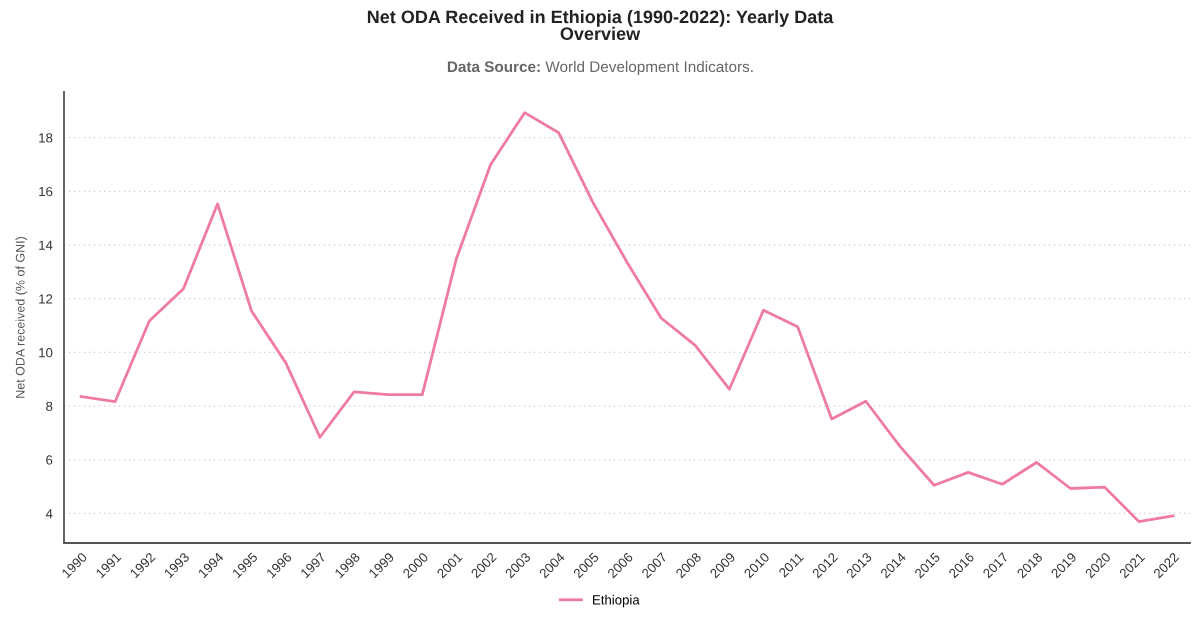 Image resolution: width=1200 pixels, height=628 pixels. I want to click on y-tick-label: 4, so click(49, 514).